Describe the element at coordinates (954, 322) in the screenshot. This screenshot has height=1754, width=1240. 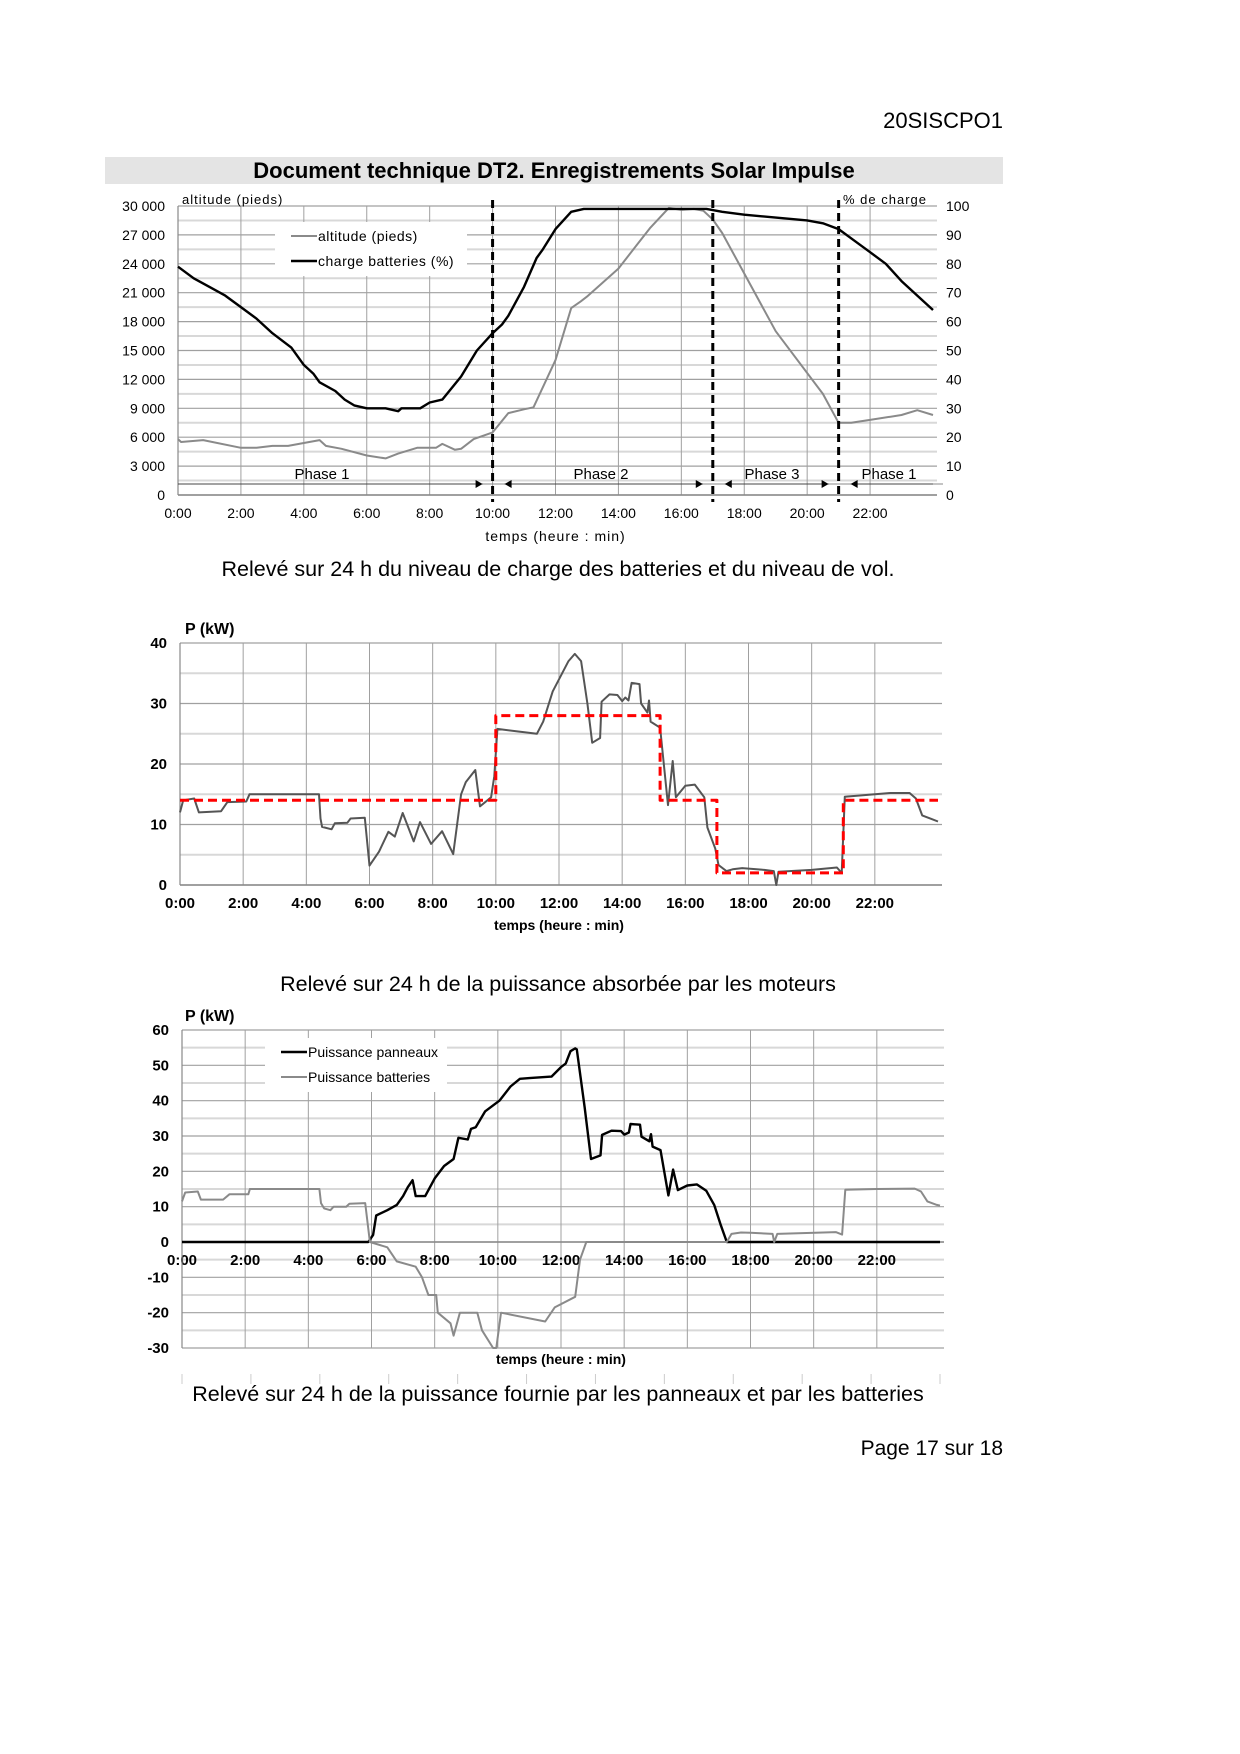
I see `y2-tick-label: 60` at that location.